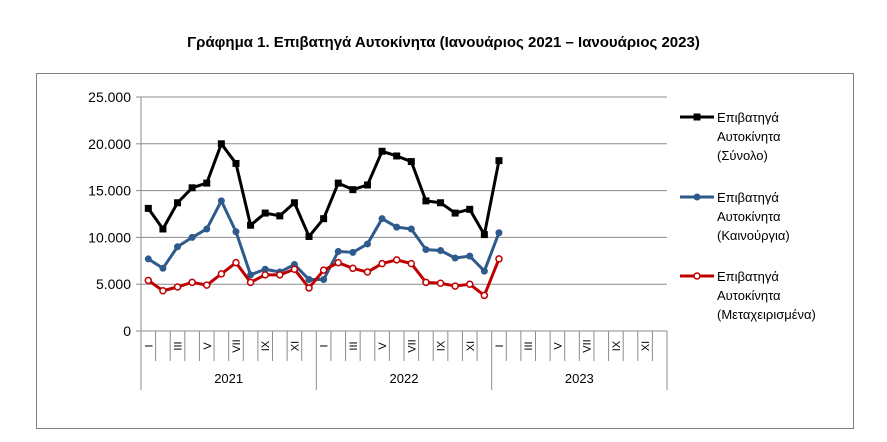 The width and height of the screenshot is (887, 442). What do you see at coordinates (742, 155) in the screenshot?
I see `legend-label: (Σύνολο)` at bounding box center [742, 155].